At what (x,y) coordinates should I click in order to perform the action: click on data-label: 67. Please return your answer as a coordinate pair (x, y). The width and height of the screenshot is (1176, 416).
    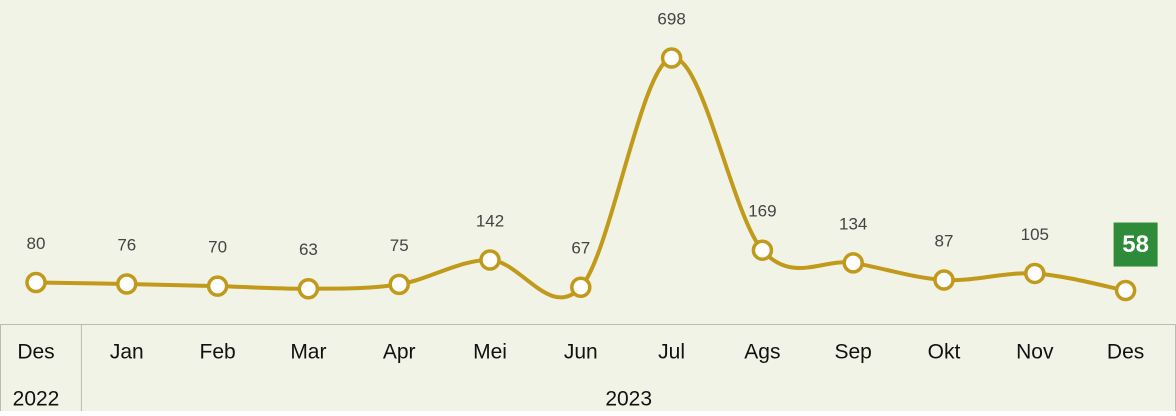
    Looking at the image, I should click on (580, 248).